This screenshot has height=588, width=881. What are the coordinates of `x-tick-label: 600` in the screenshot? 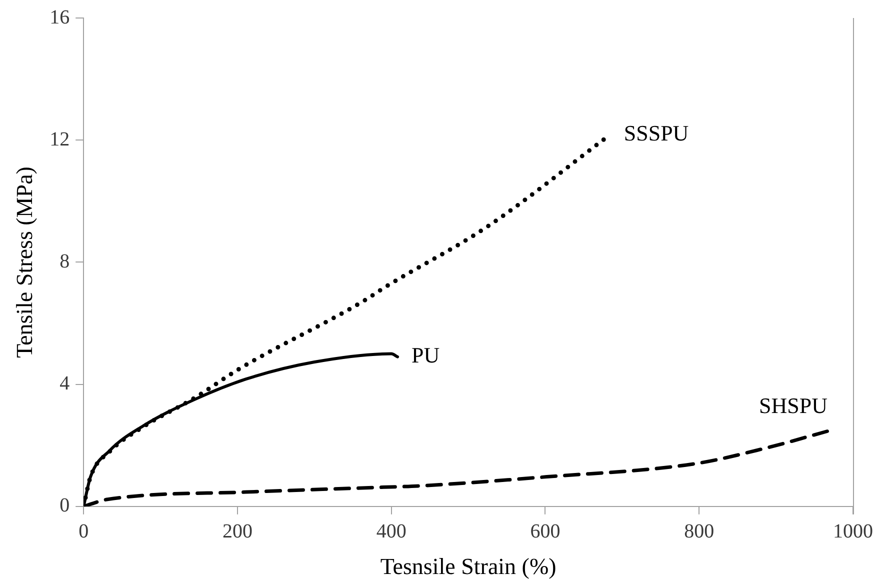 It's located at (545, 531).